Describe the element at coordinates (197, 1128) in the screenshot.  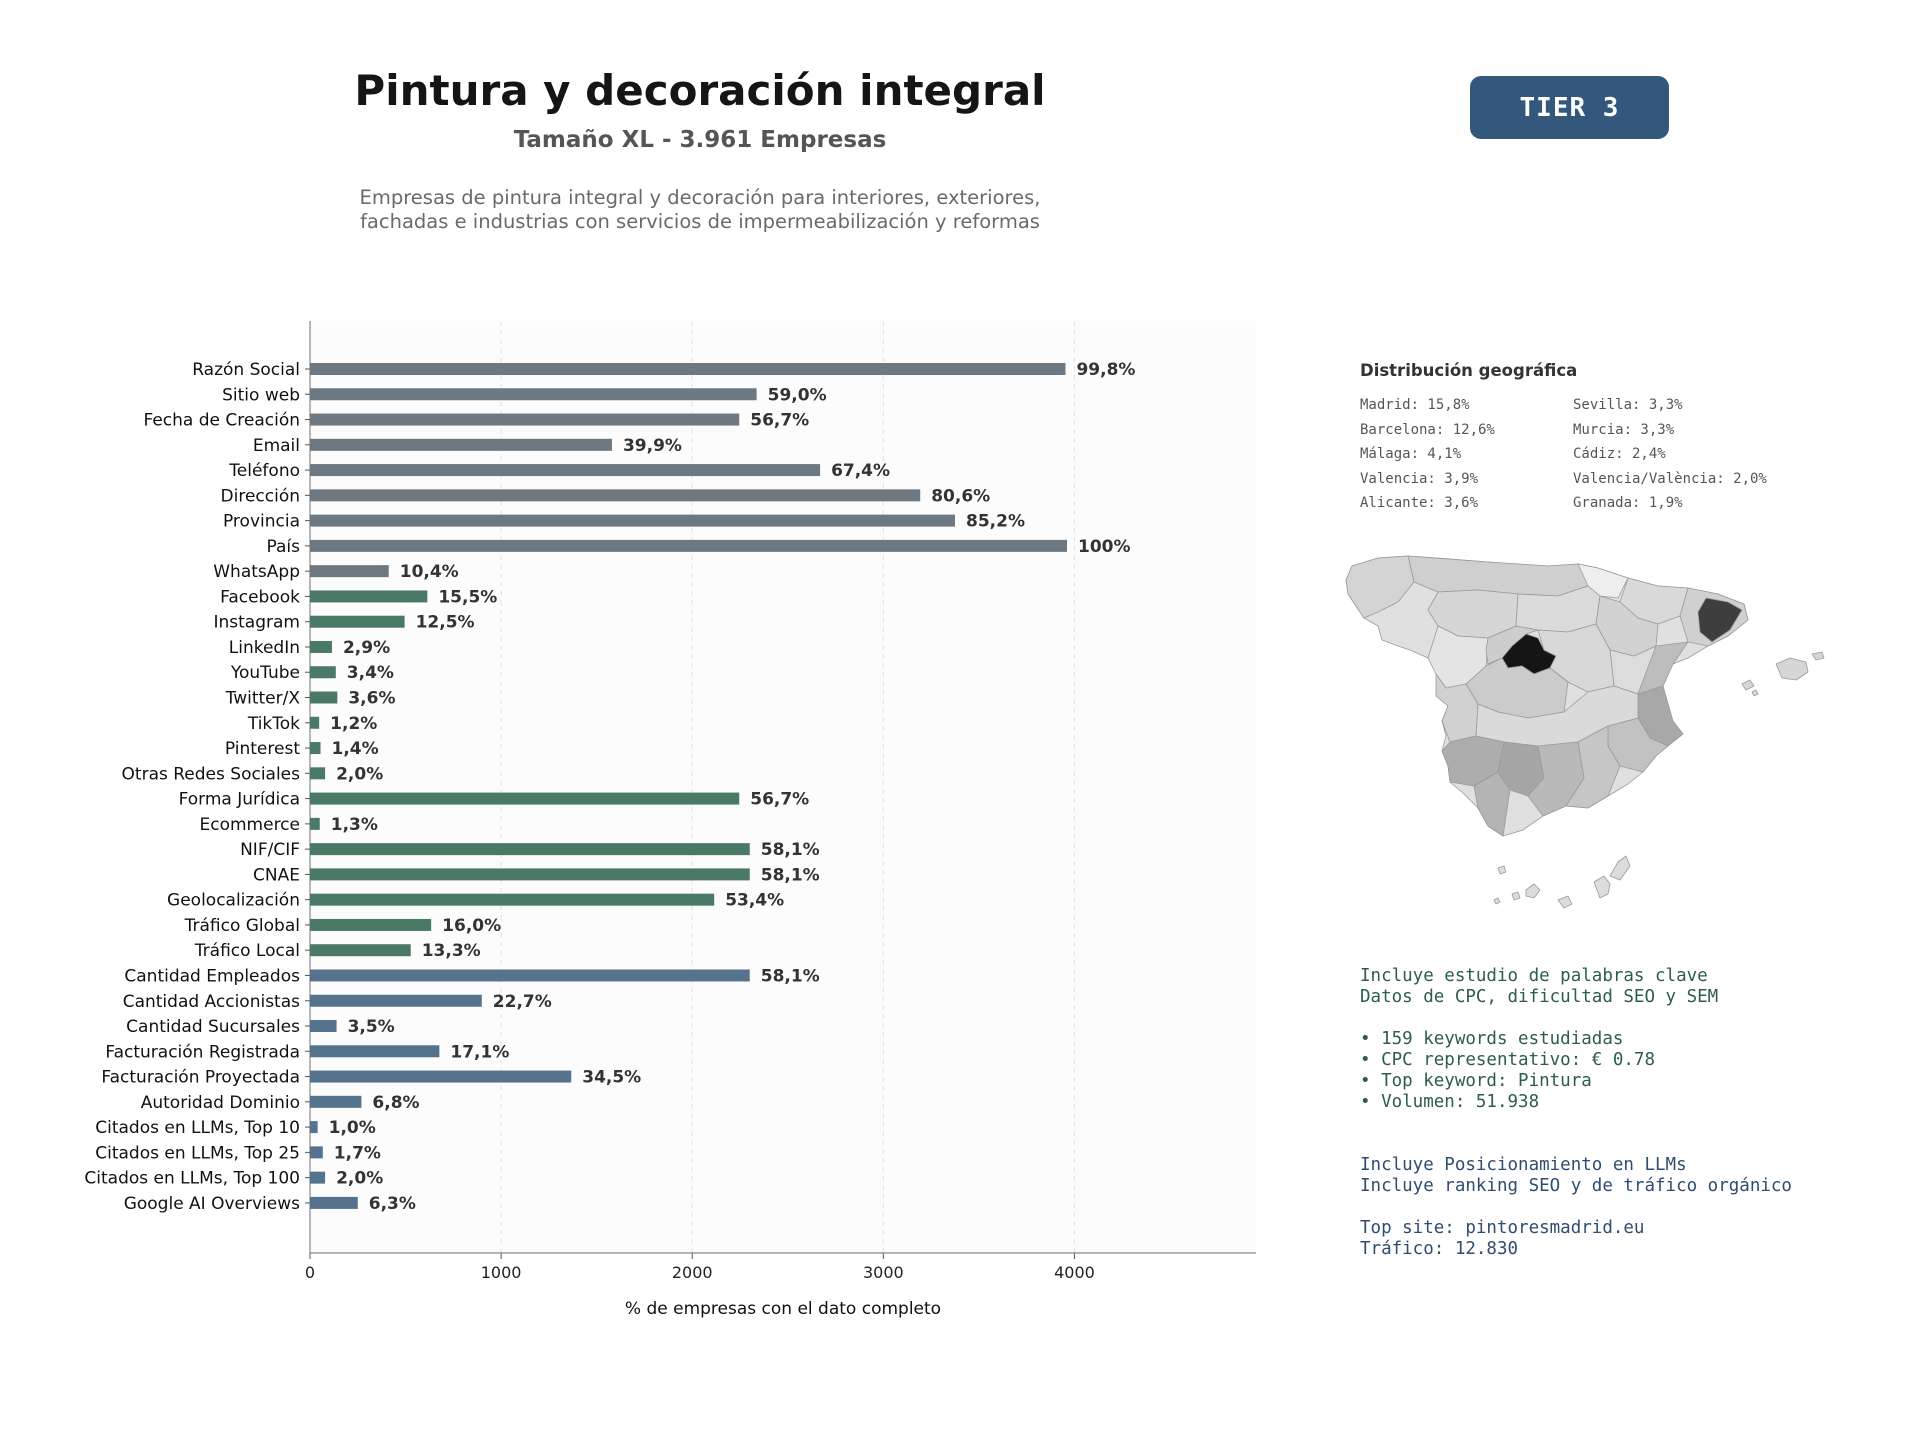
I see `y-tick-label: Citados en LLMs, Top 10` at that location.